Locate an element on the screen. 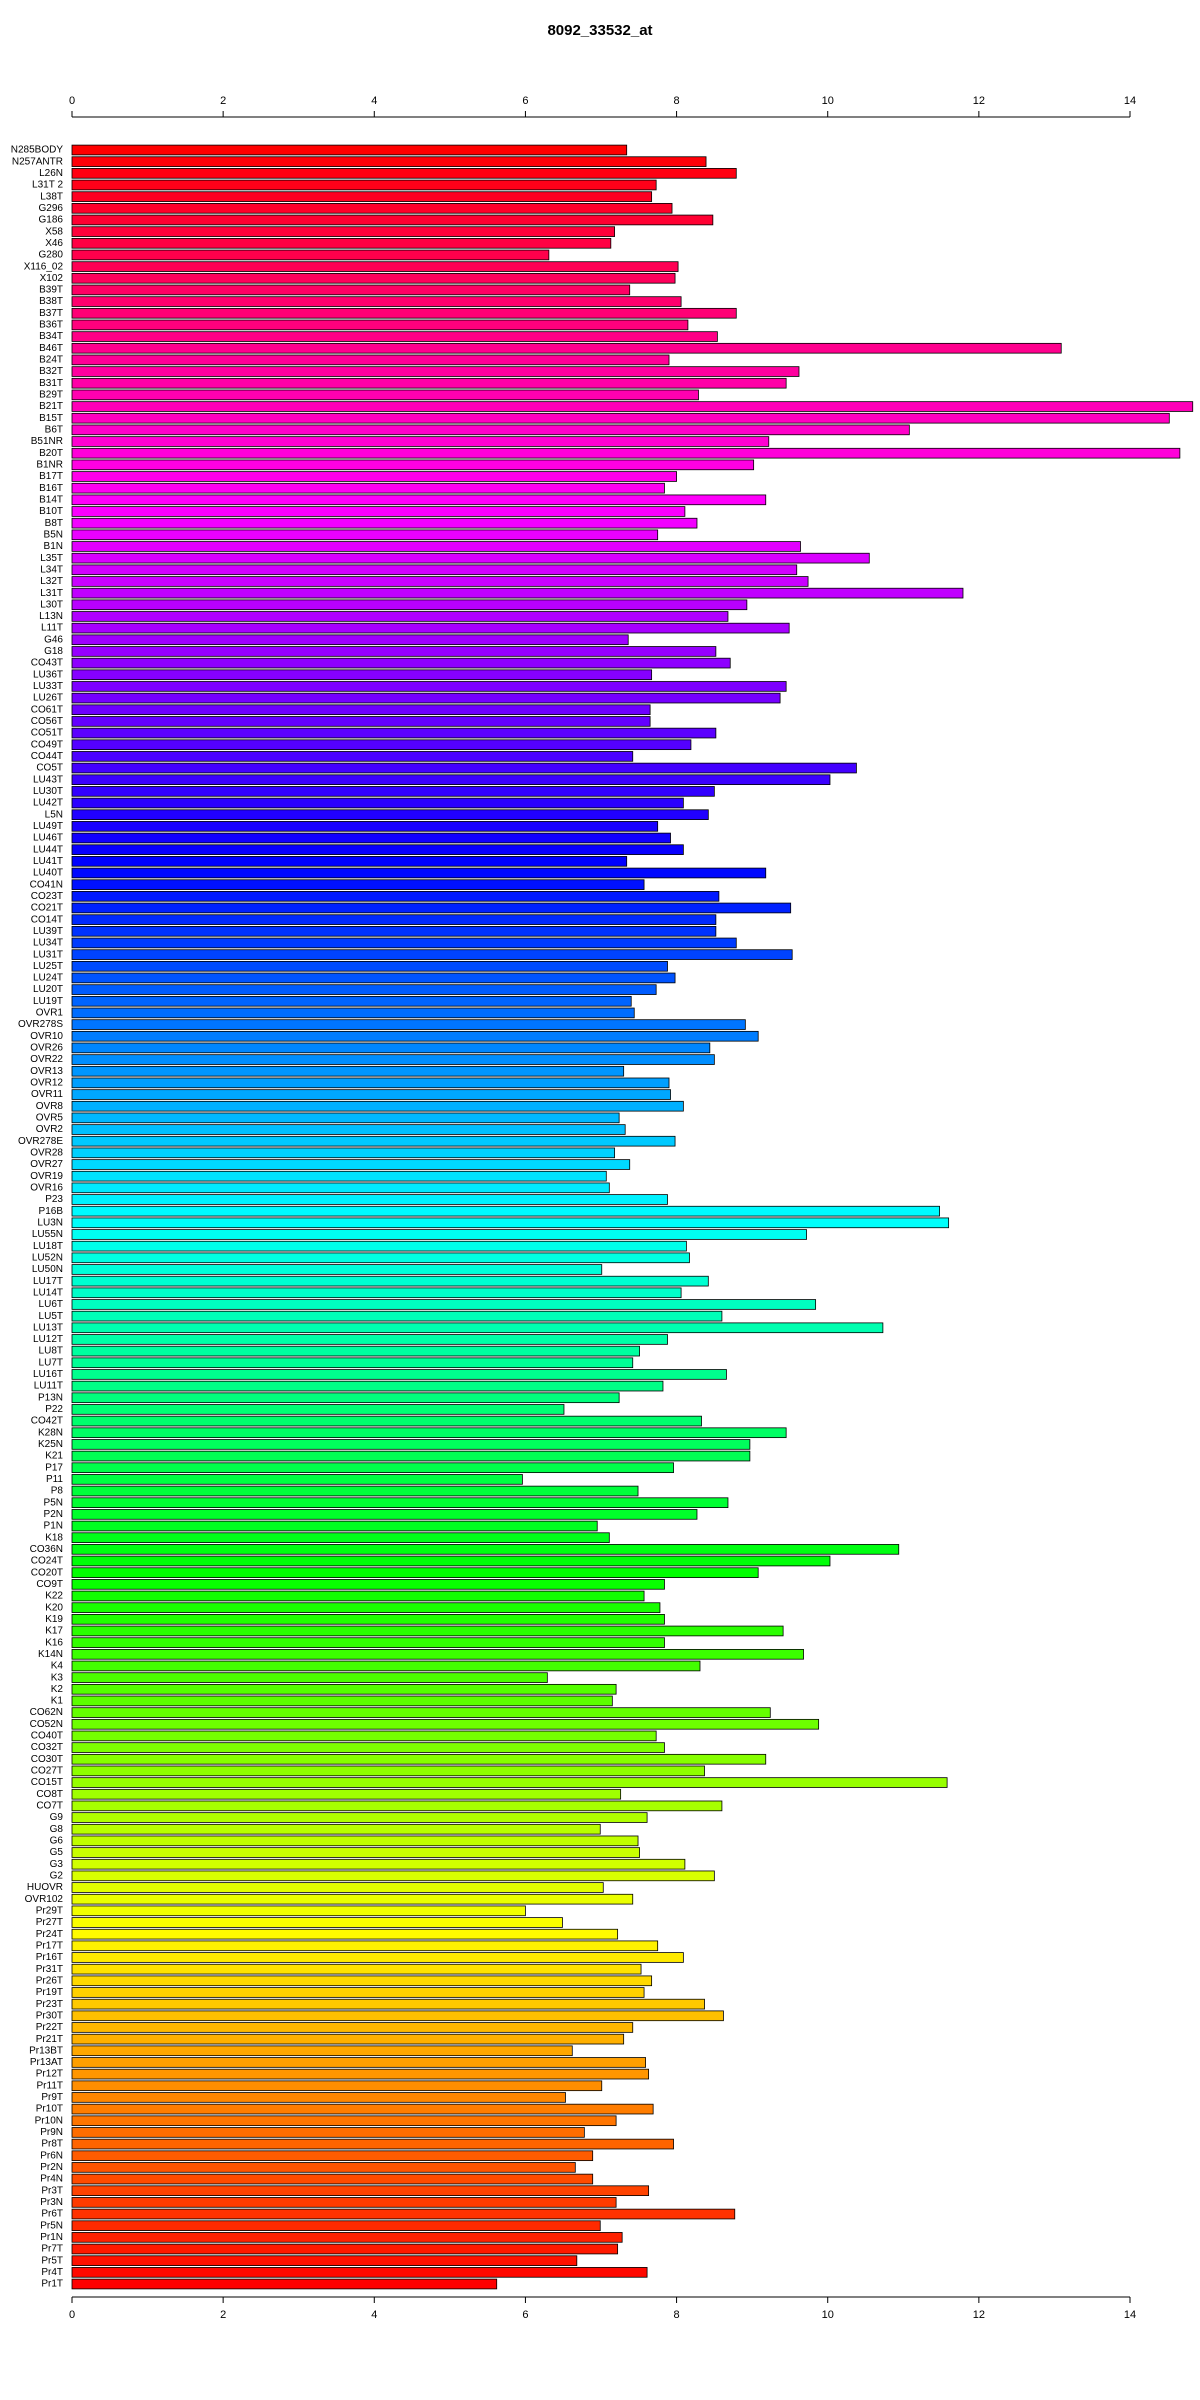 The width and height of the screenshot is (1200, 2400). category-label: Pr6N is located at coordinates (51, 2155).